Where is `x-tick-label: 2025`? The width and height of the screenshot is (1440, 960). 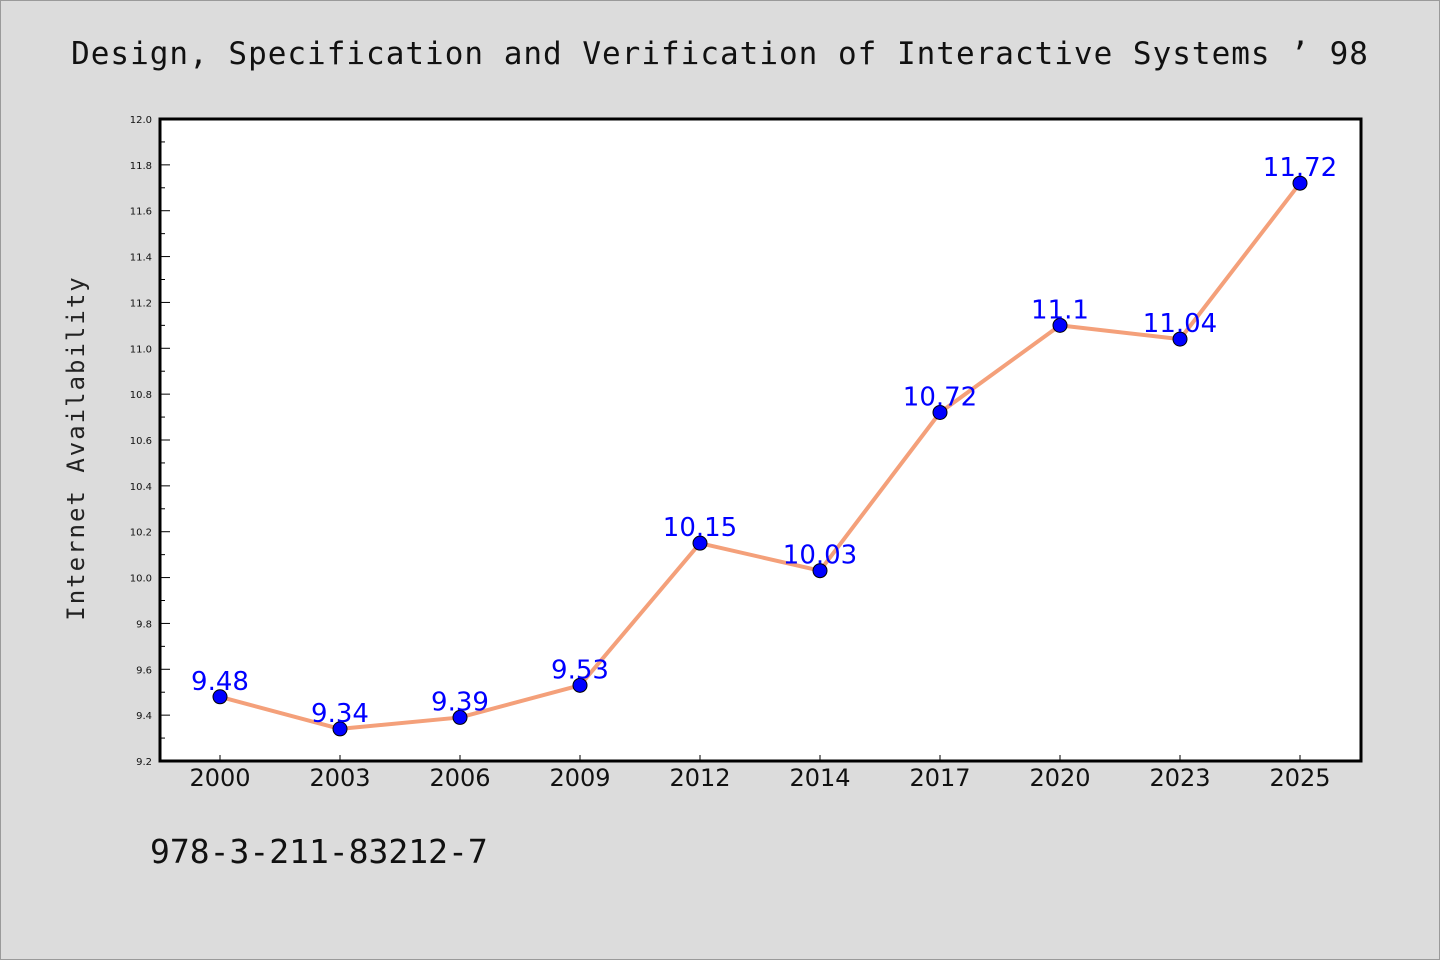 x-tick-label: 2025 is located at coordinates (1299, 778).